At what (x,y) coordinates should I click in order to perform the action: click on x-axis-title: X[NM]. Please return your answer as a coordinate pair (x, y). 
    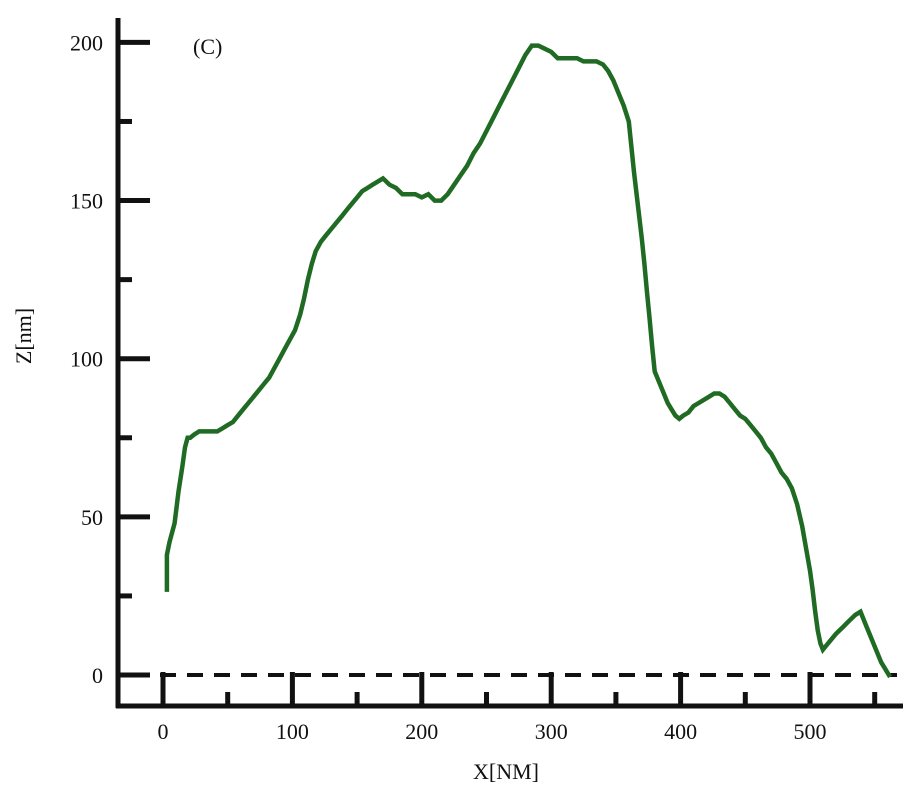
    Looking at the image, I should click on (506, 771).